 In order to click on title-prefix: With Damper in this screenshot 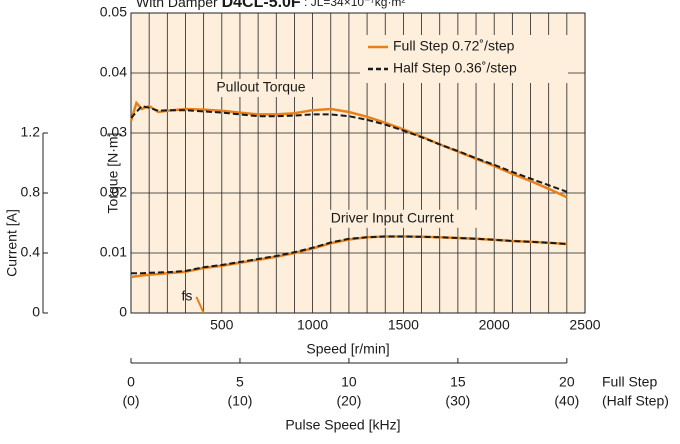, I will do `click(179, 5)`.